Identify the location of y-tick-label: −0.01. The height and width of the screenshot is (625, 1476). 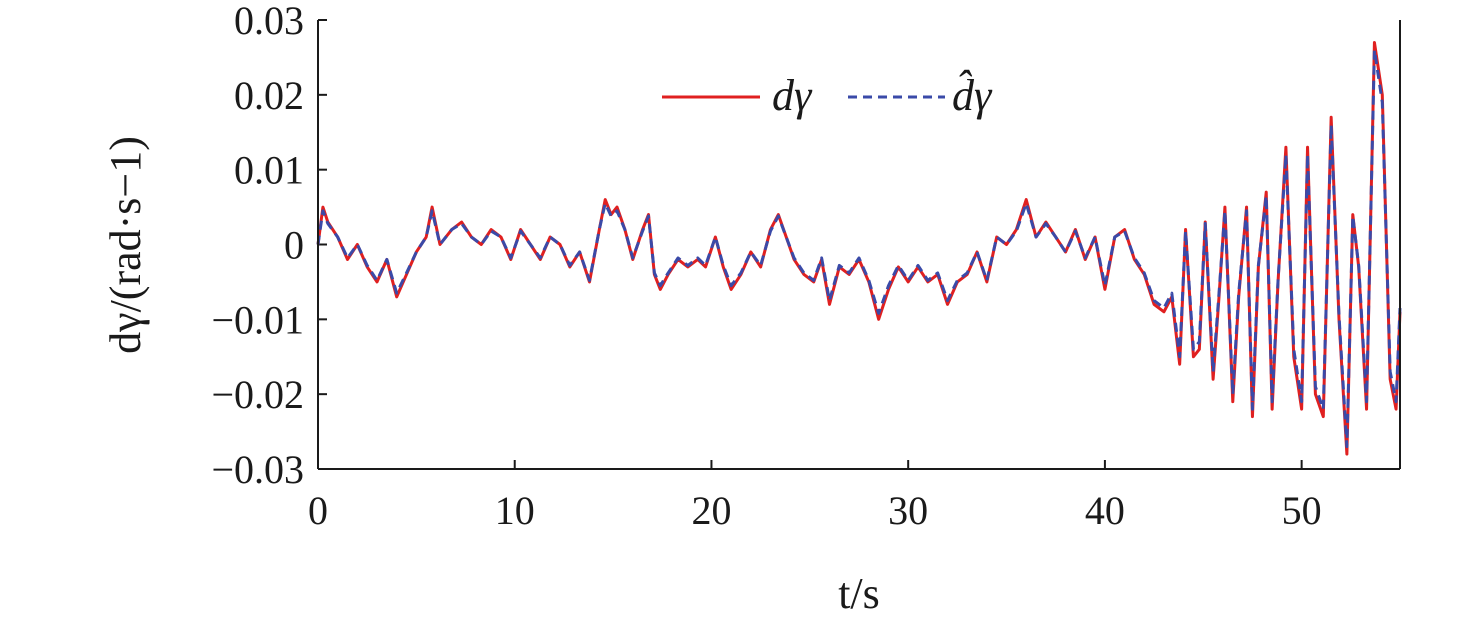
(257, 319).